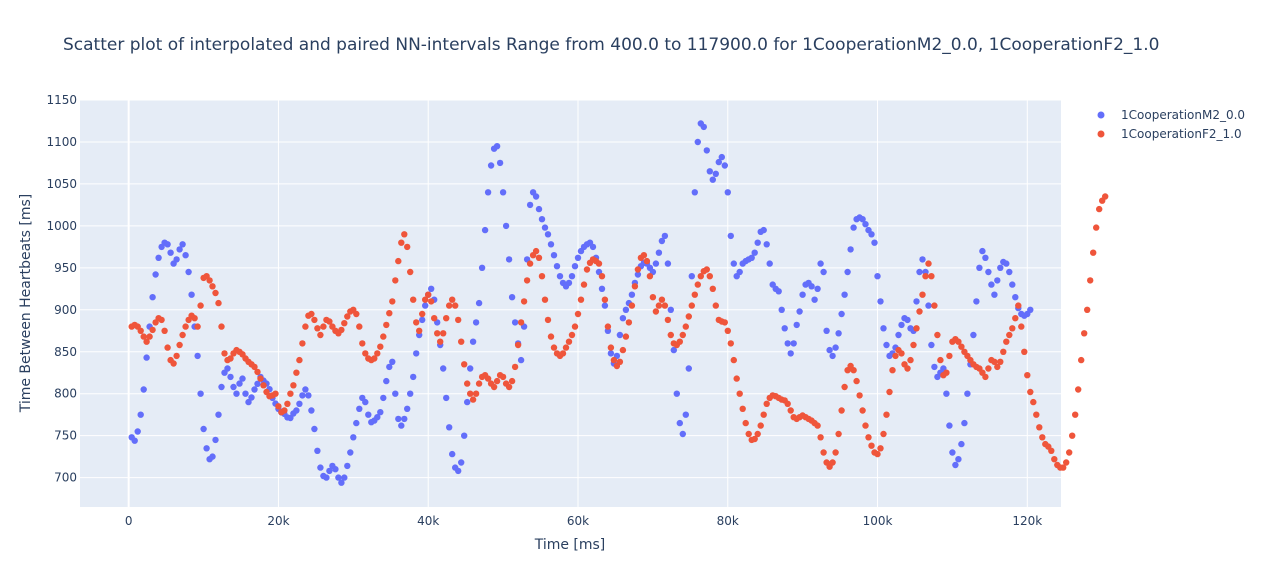 Image resolution: width=1264 pixels, height=588 pixels. I want to click on y-tick-label: 700, so click(65, 478).